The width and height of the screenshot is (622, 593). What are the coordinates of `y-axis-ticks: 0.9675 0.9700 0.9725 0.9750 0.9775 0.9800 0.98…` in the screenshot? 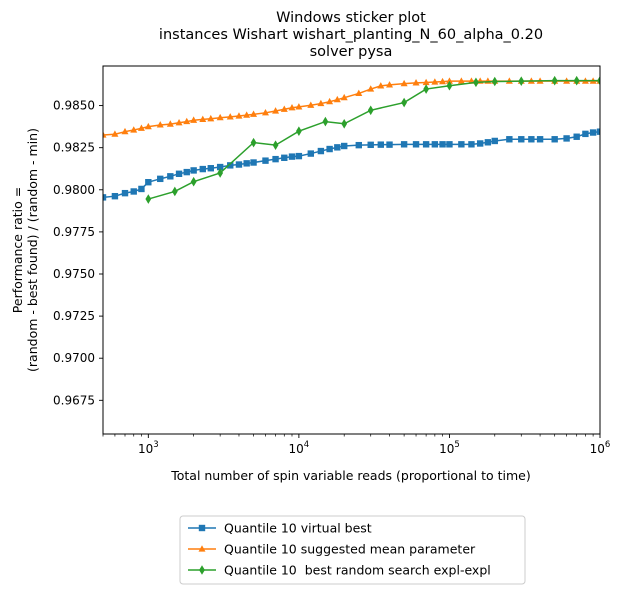 It's located at (78, 253).